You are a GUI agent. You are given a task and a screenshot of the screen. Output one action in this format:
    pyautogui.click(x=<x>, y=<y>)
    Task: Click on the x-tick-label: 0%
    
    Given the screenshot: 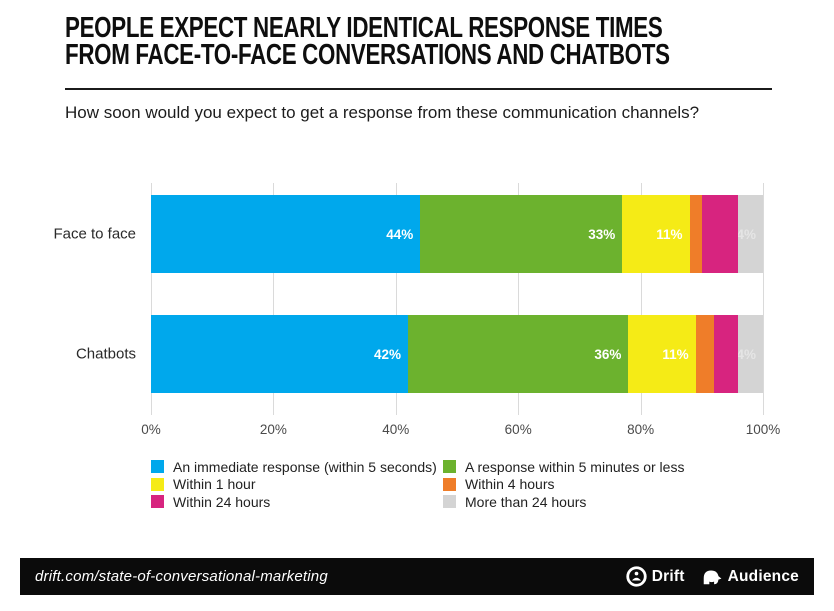 What is the action you would take?
    pyautogui.click(x=151, y=429)
    